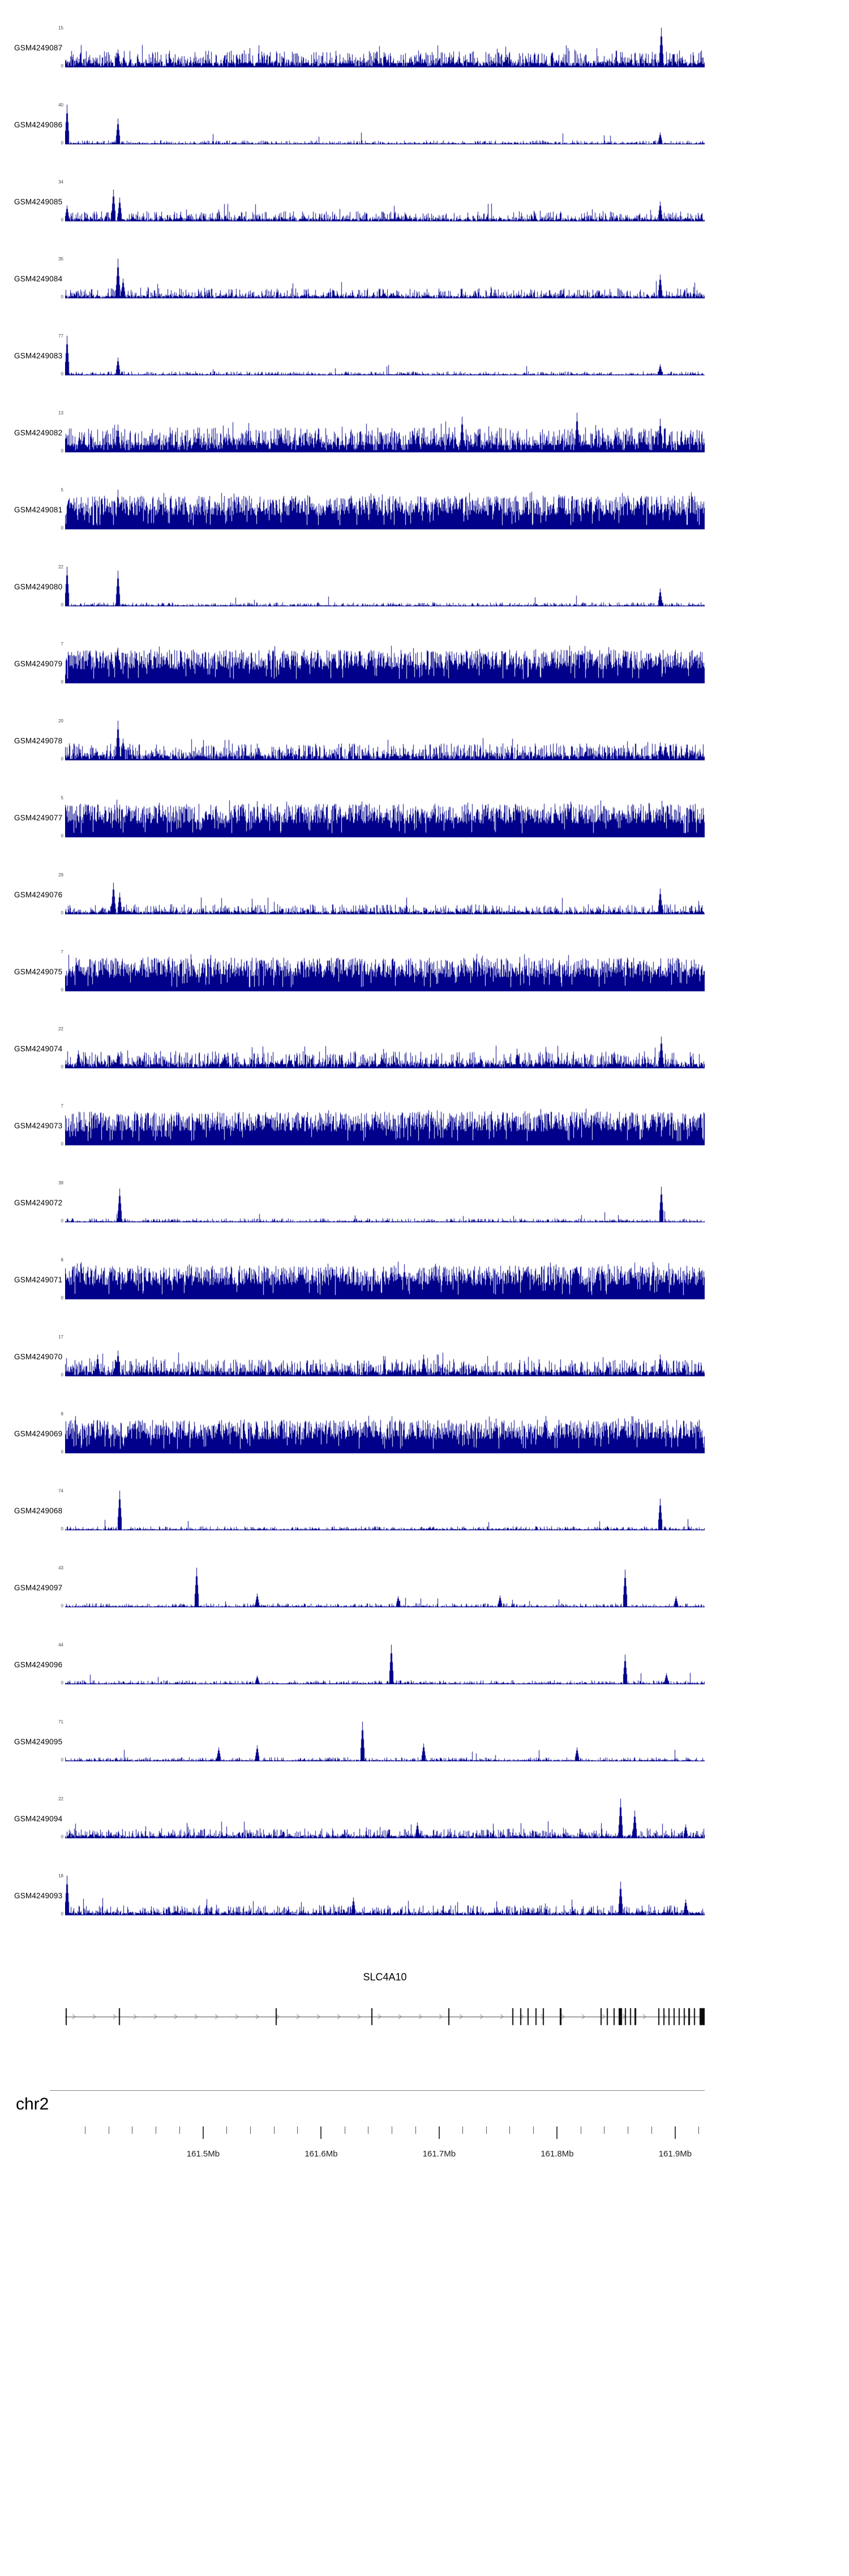  I want to click on track-row: GSM4249097 43 0, so click(424, 1598).